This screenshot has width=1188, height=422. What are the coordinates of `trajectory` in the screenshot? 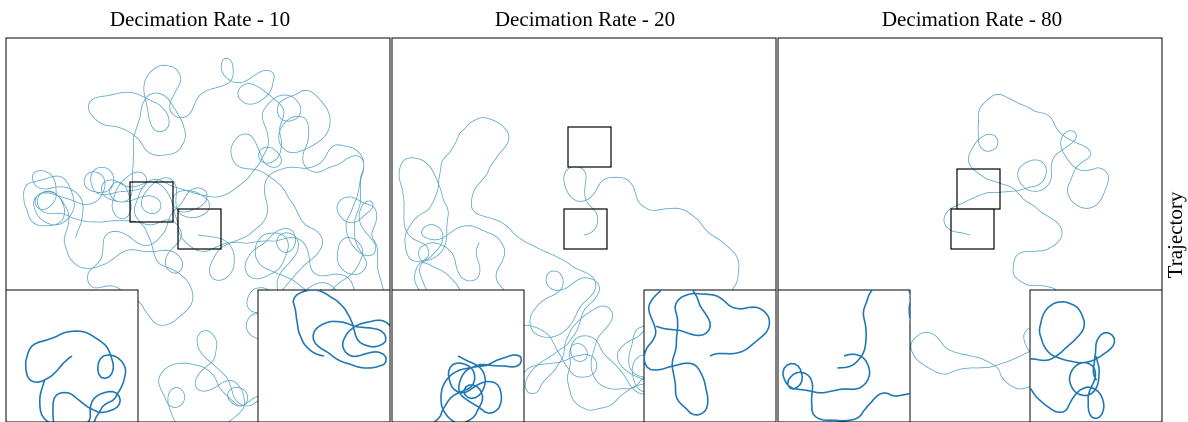 It's located at (1009, 241).